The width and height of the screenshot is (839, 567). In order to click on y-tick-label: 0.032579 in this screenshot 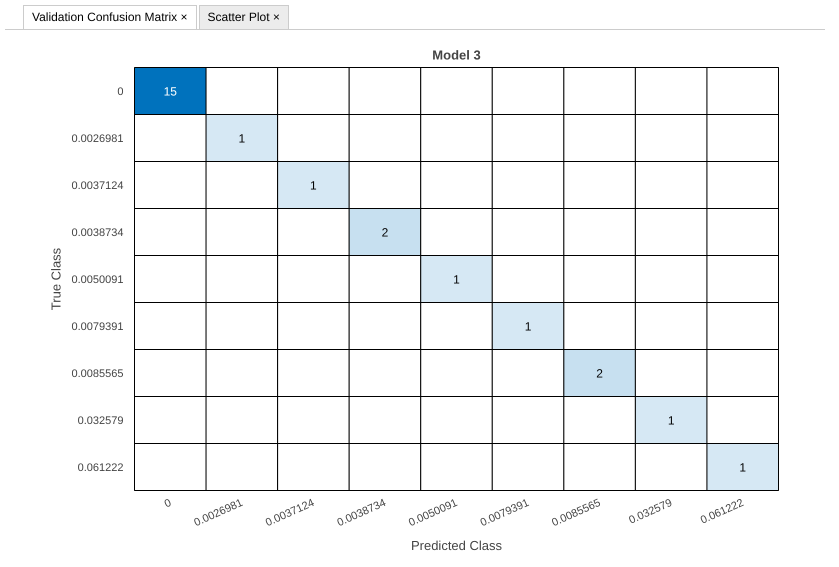, I will do `click(101, 421)`.